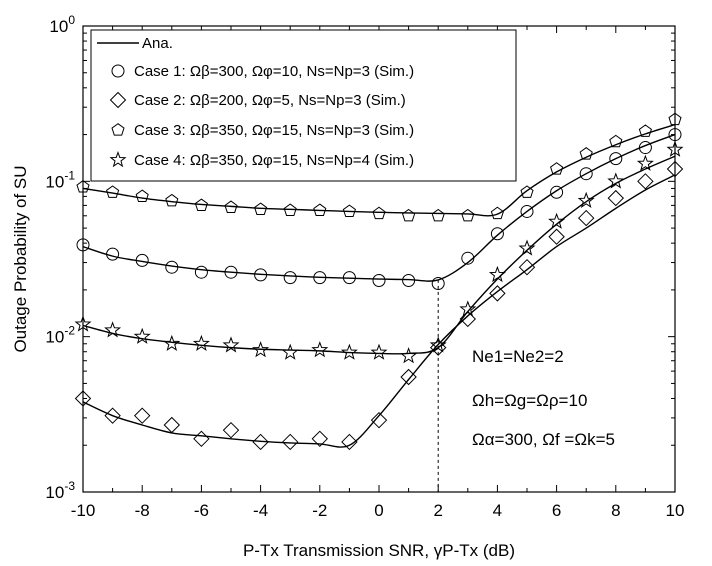  Describe the element at coordinates (201, 510) in the screenshot. I see `x-tick-label: -6` at that location.